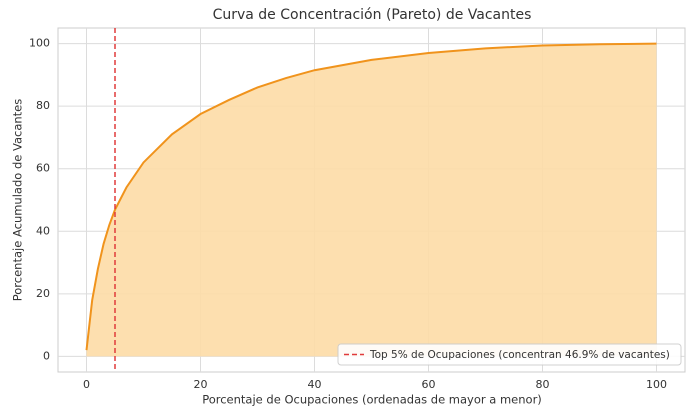 Image resolution: width=687 pixels, height=411 pixels. Describe the element at coordinates (39, 43) in the screenshot. I see `y-tick-label: 100` at that location.